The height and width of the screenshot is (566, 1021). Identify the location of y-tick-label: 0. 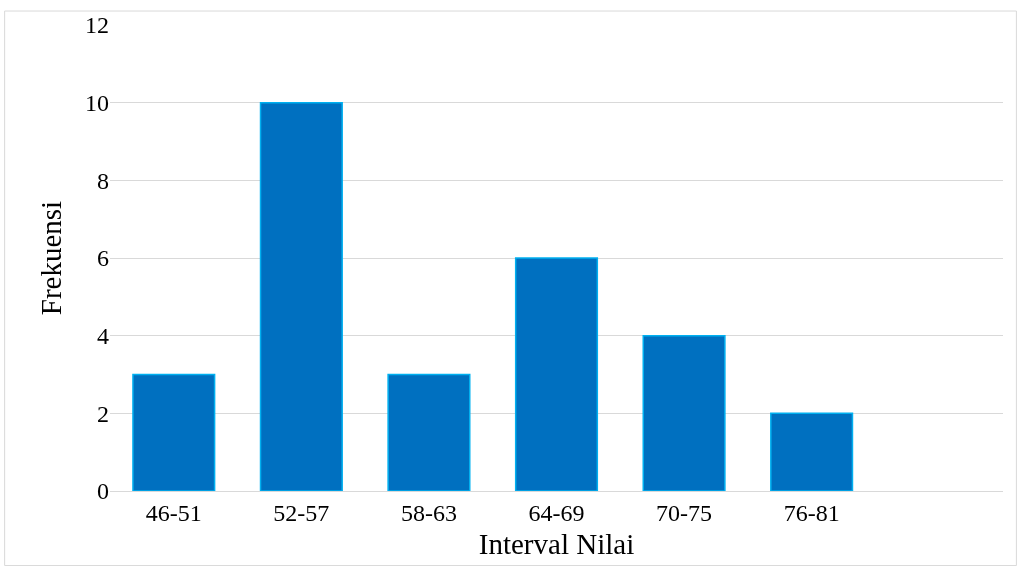
(103, 491).